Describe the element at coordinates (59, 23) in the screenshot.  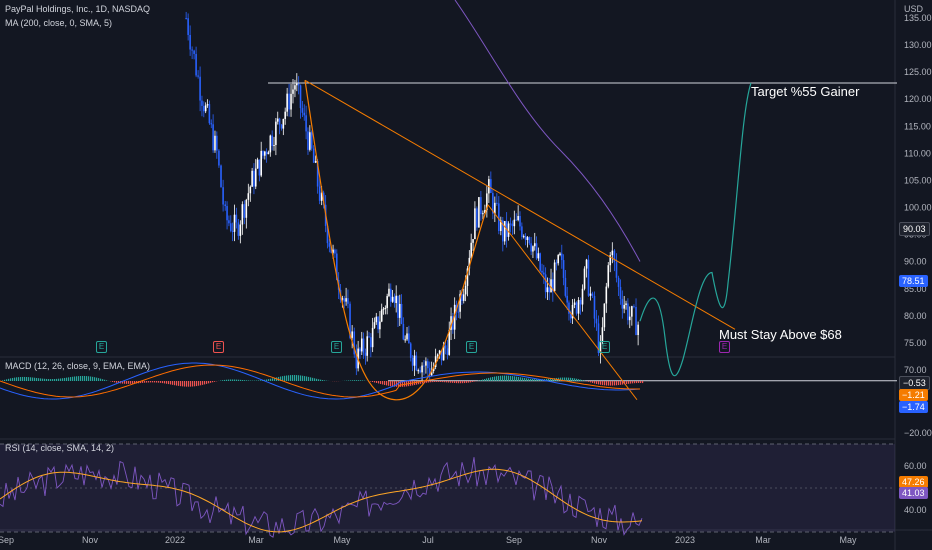
I see `ma-indicator-label: MA (200, close, 0, SMA, 5)` at that location.